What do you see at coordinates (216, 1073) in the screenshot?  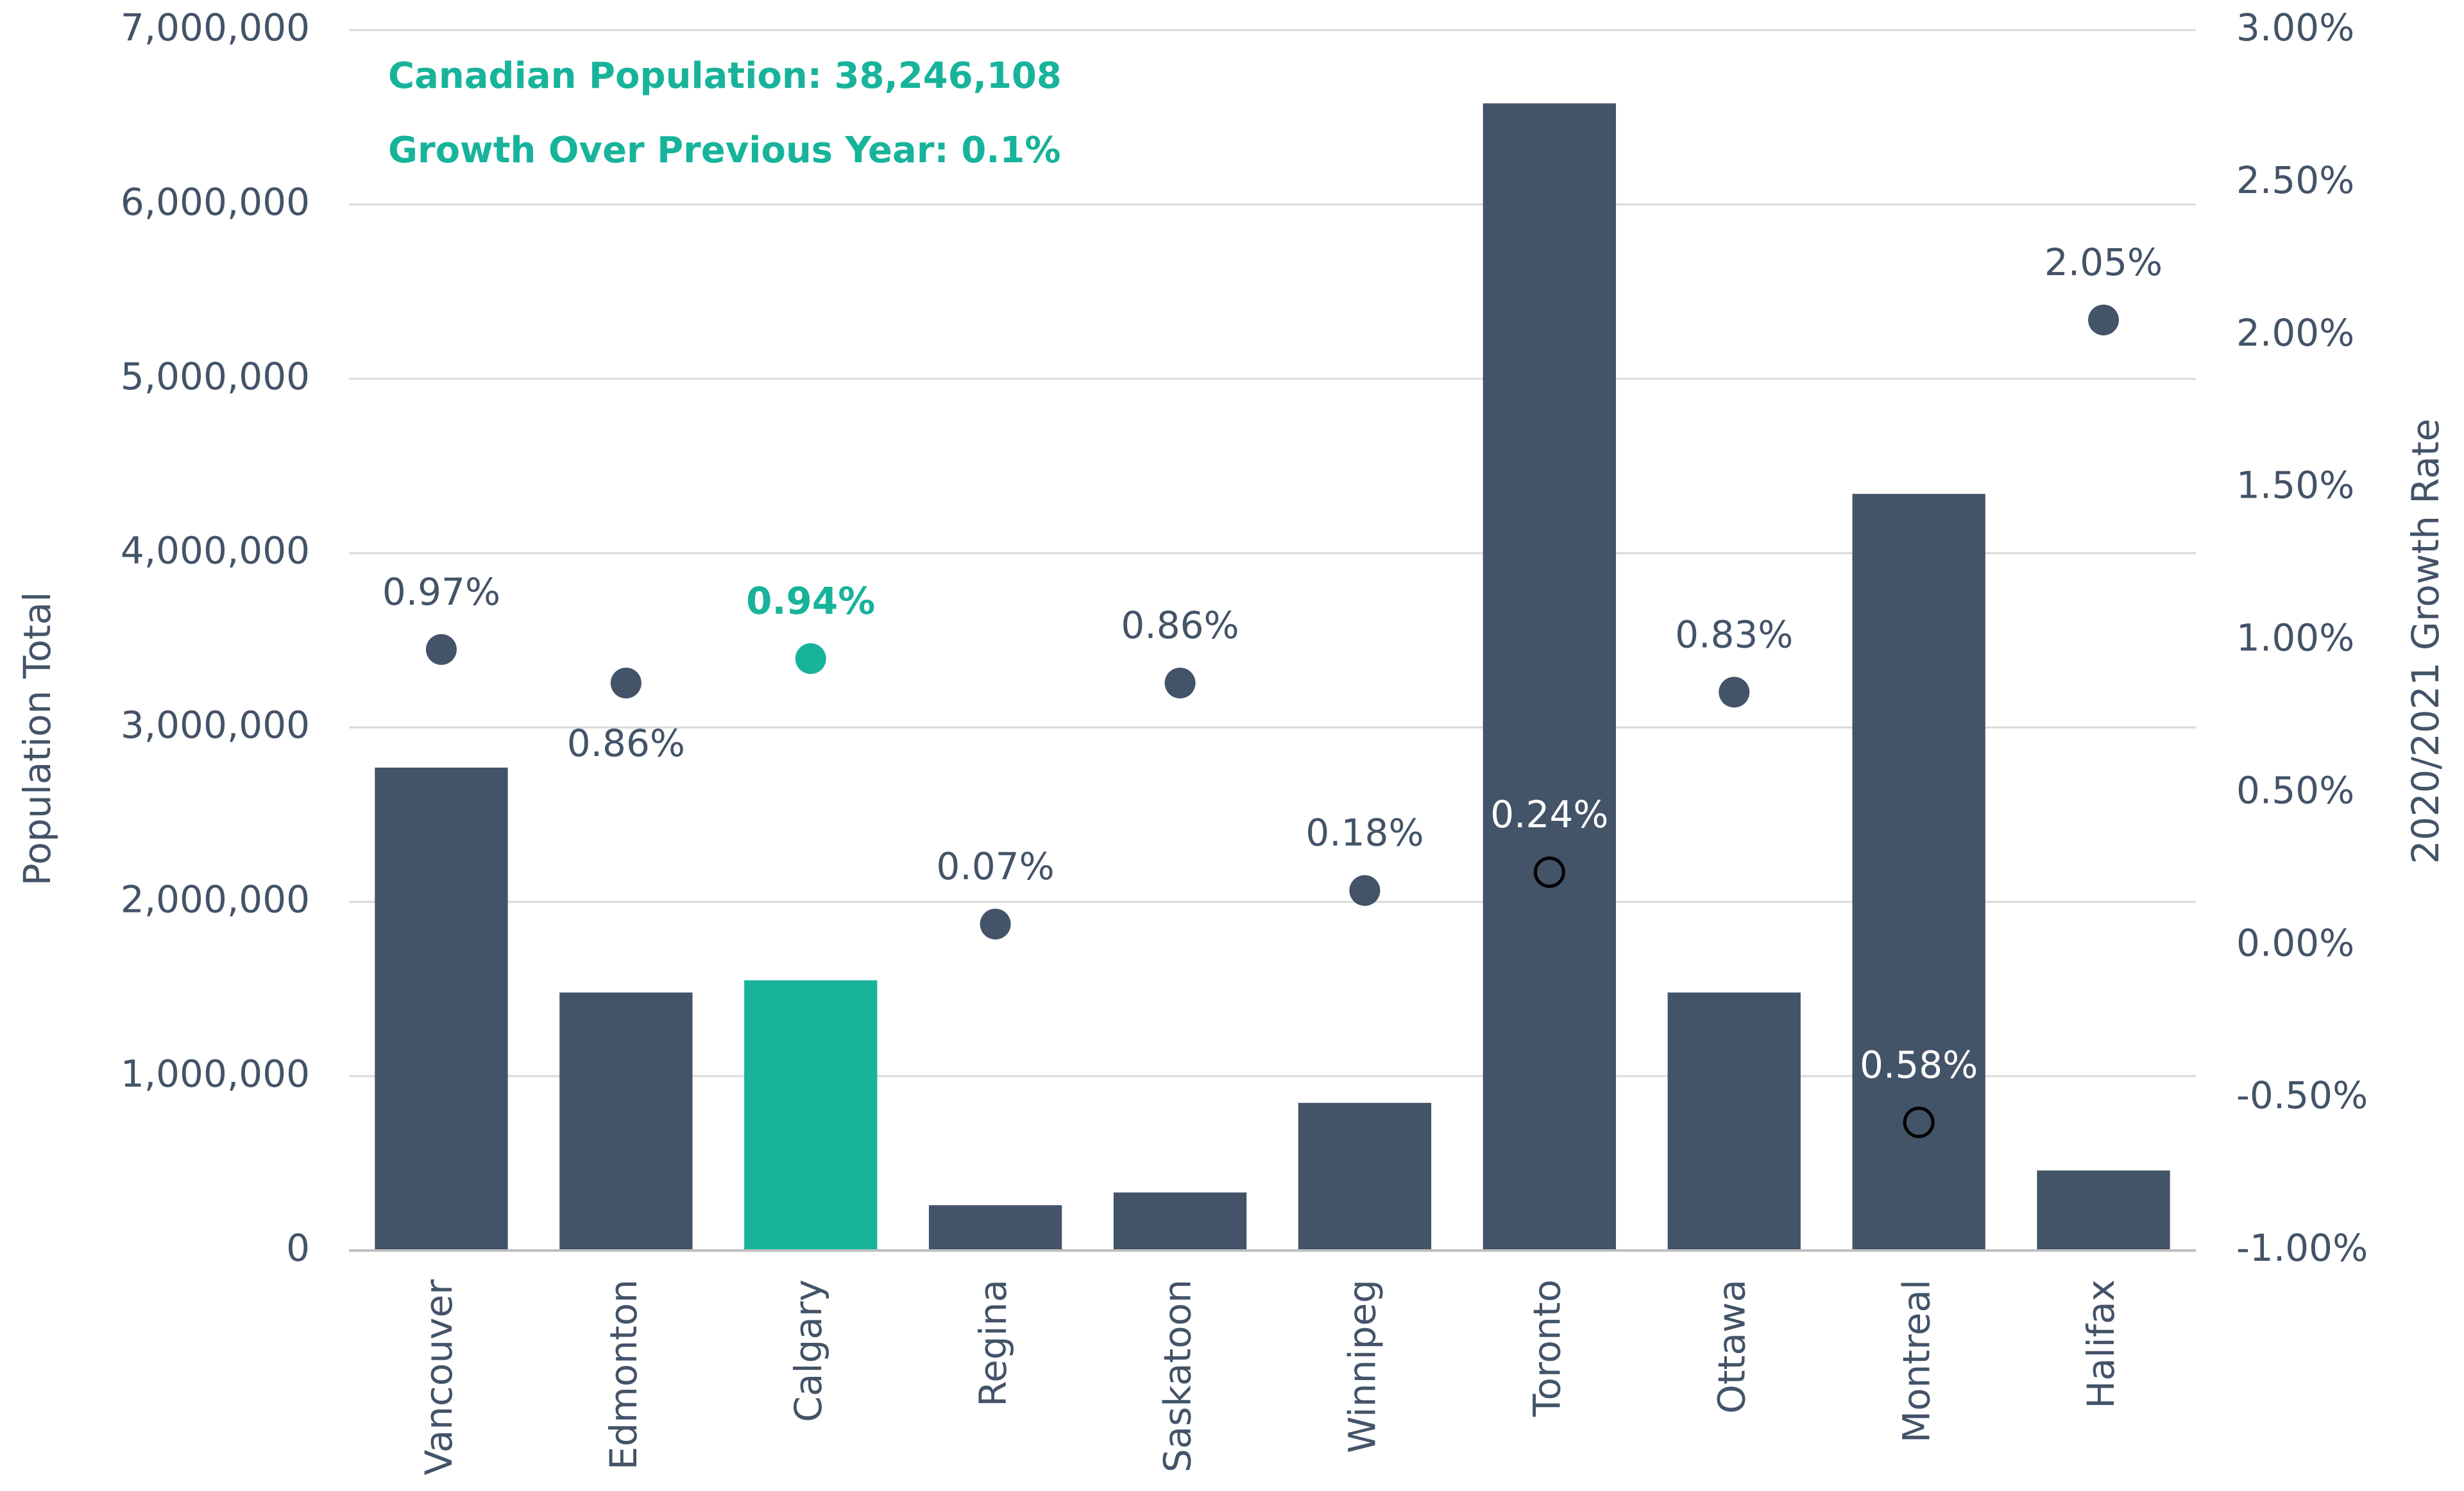 I see `y-tick-label: 1,000,000` at bounding box center [216, 1073].